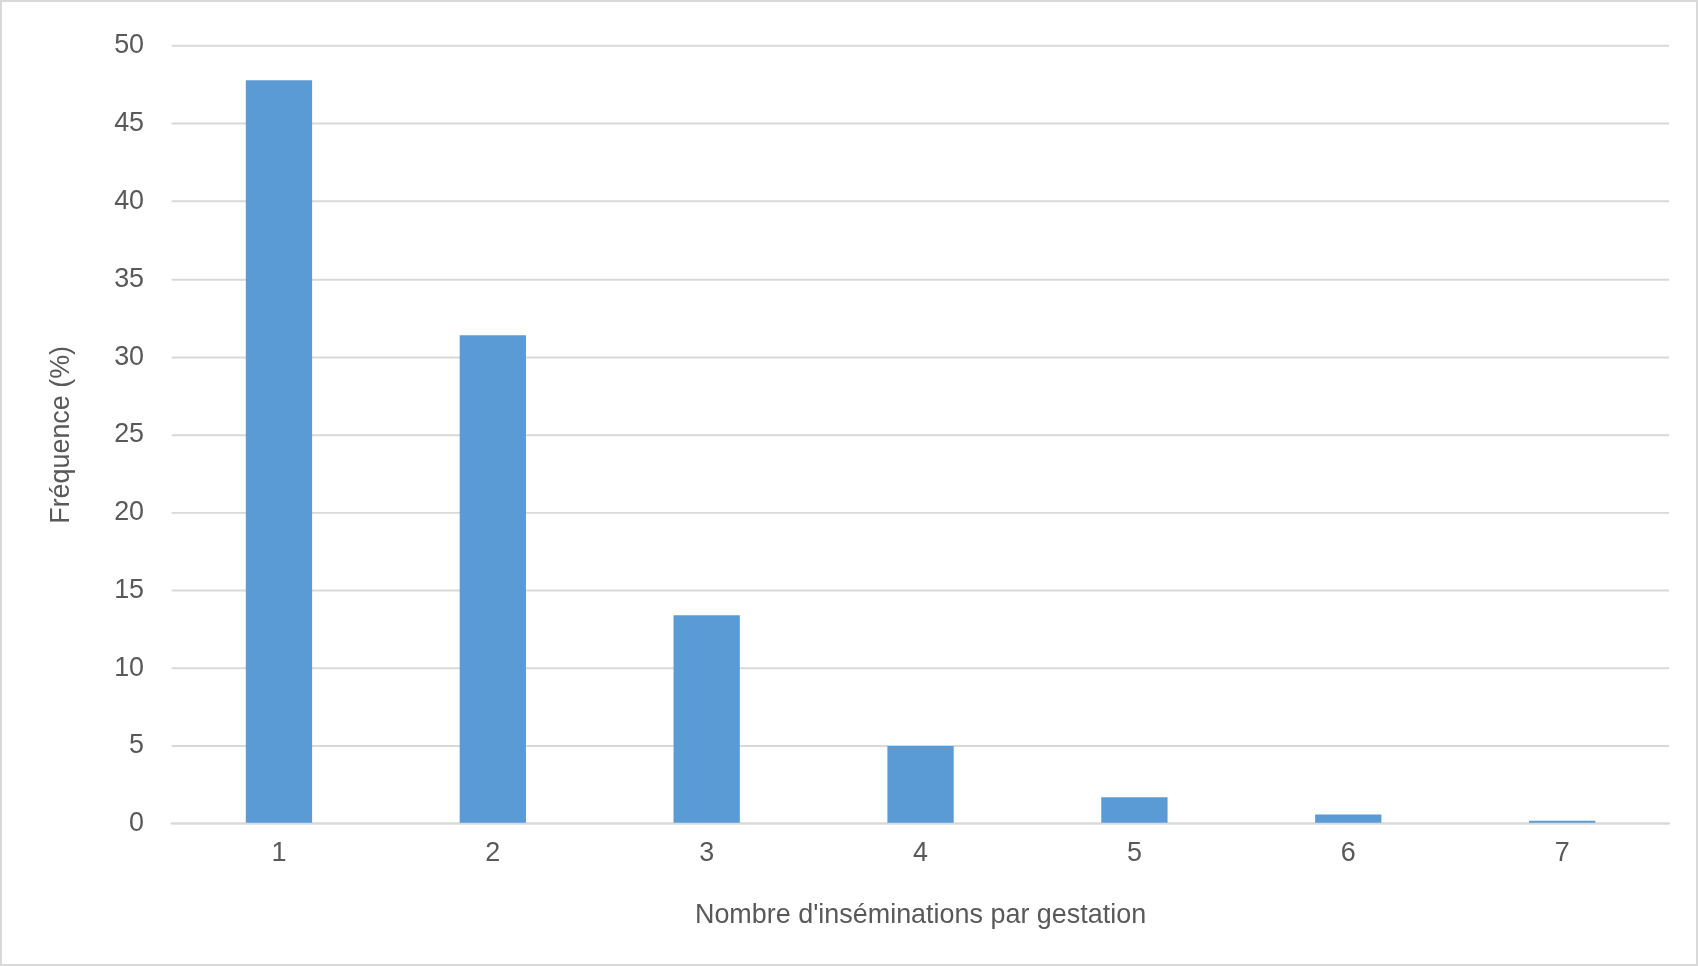 This screenshot has height=966, width=1698. What do you see at coordinates (129, 355) in the screenshot?
I see `y-tick-label: 30` at bounding box center [129, 355].